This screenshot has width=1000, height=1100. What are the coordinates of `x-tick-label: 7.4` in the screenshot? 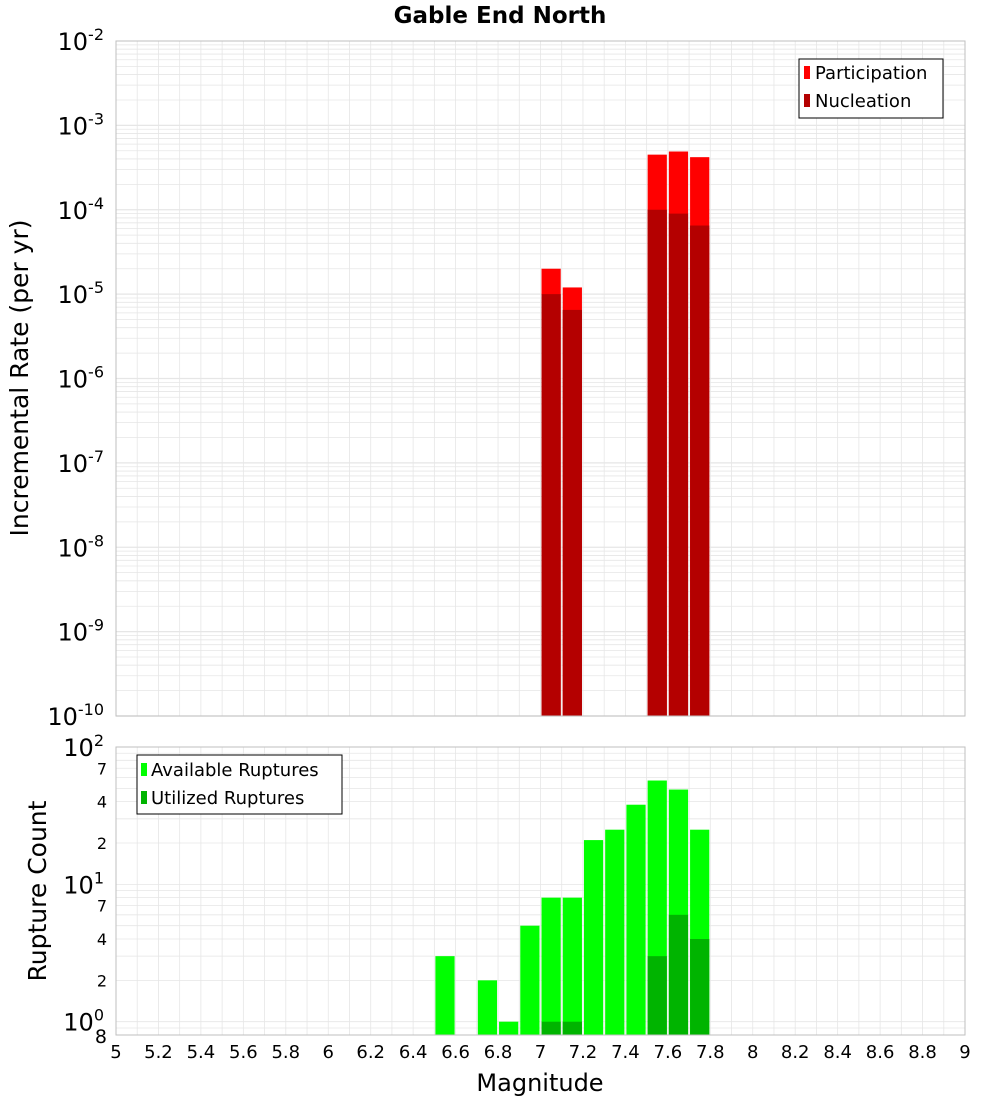 It's located at (625, 1052).